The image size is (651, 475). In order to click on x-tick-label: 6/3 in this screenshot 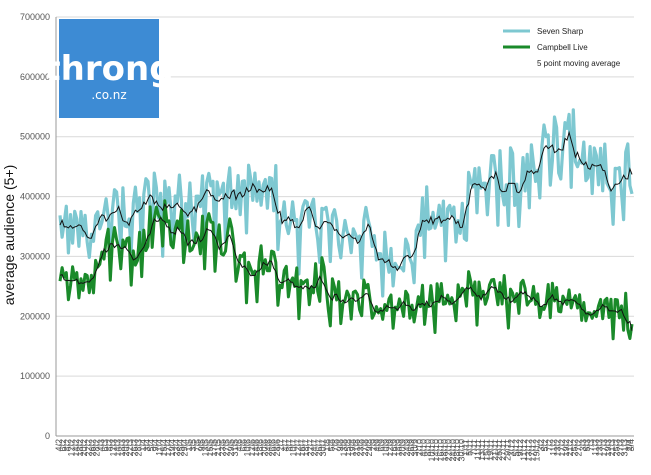, I will do `click(105, 445)`.